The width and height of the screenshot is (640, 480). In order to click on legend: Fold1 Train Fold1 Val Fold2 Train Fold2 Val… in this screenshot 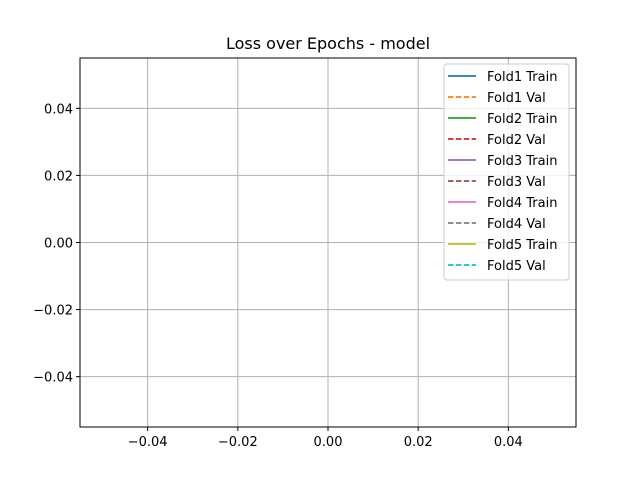, I will do `click(506, 172)`.